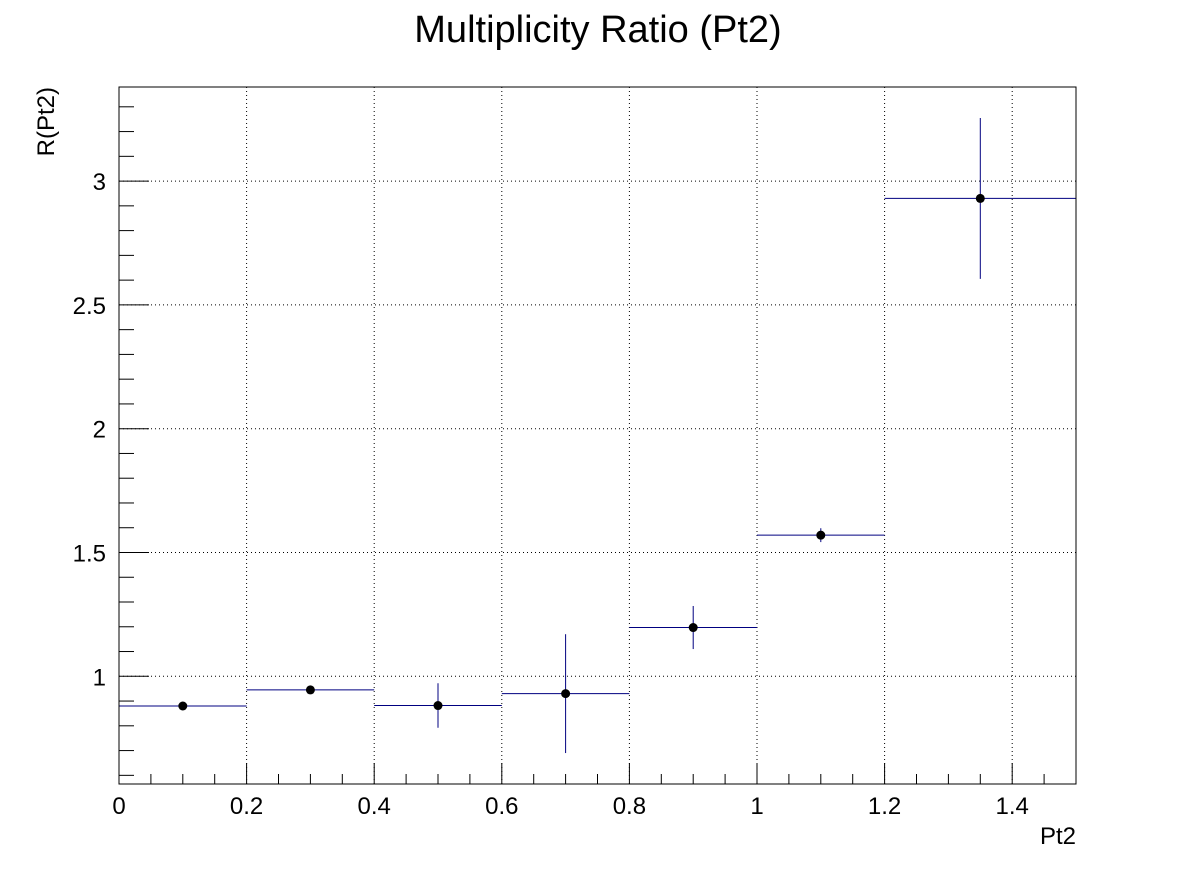  What do you see at coordinates (99, 430) in the screenshot?
I see `y-tick-label: 2` at bounding box center [99, 430].